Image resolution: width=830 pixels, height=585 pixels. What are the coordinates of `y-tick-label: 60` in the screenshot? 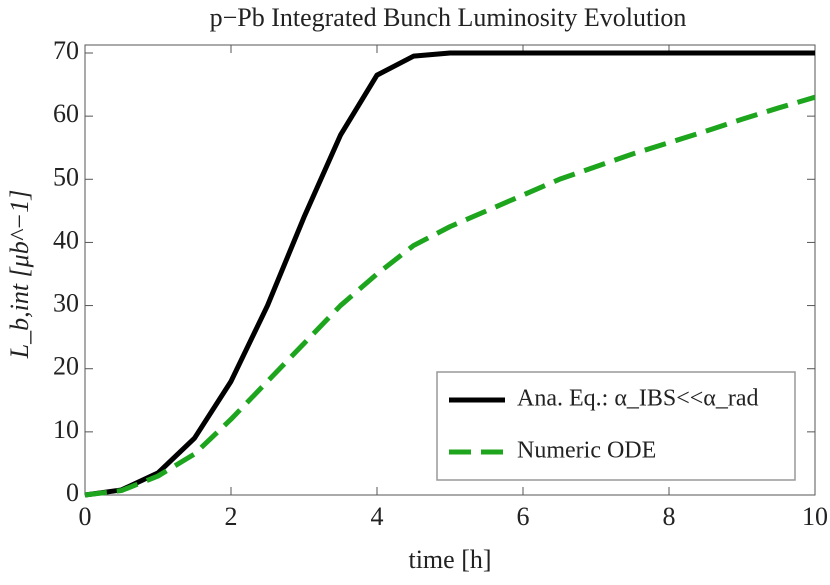 It's located at (66, 113).